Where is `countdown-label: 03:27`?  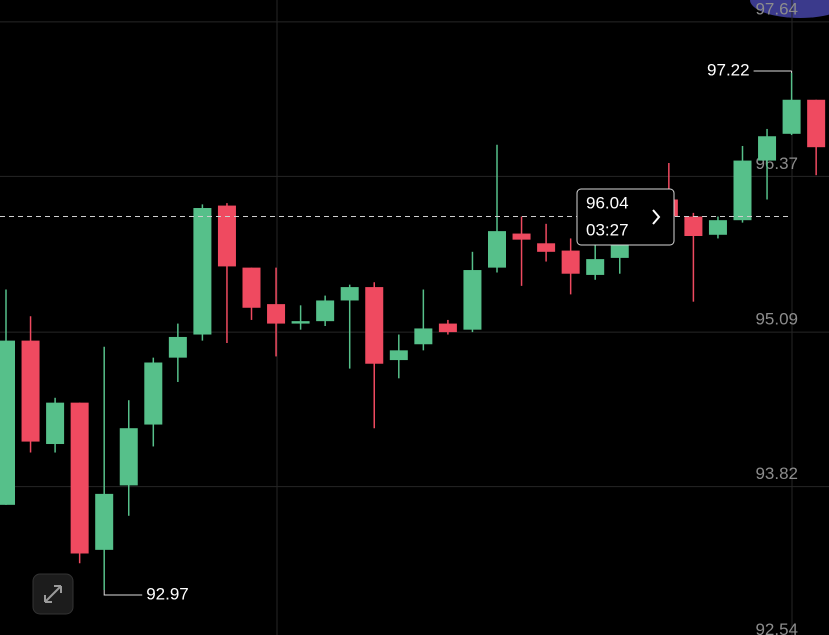
countdown-label: 03:27 is located at coordinates (607, 229).